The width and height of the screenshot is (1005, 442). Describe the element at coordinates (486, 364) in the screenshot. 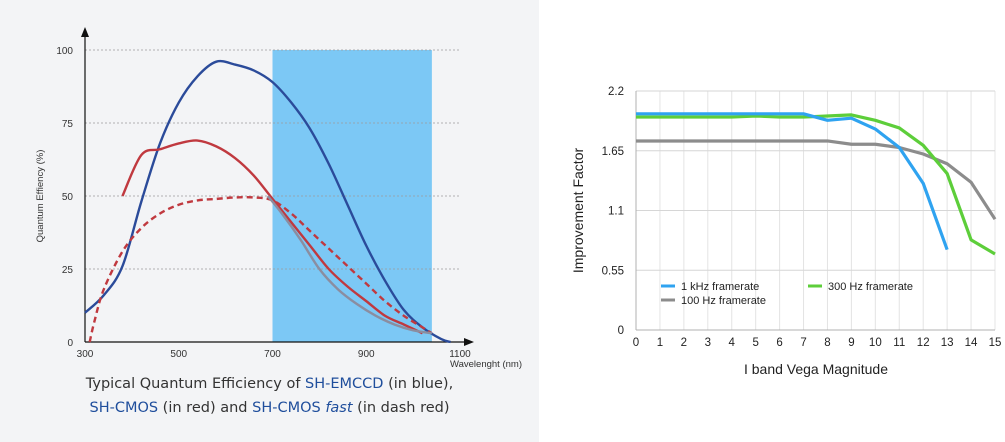

I see `x-axis-label: Wavelenght (nm)` at that location.